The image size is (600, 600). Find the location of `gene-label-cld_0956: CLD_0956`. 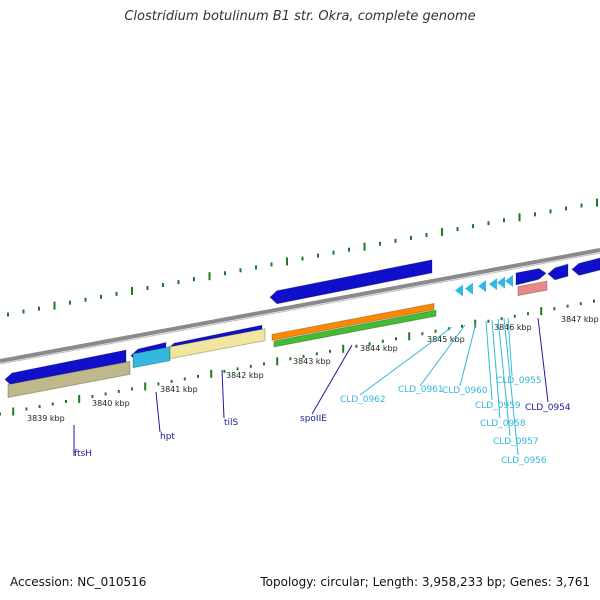

gene-label-cld_0956: CLD_0956 is located at coordinates (524, 461).